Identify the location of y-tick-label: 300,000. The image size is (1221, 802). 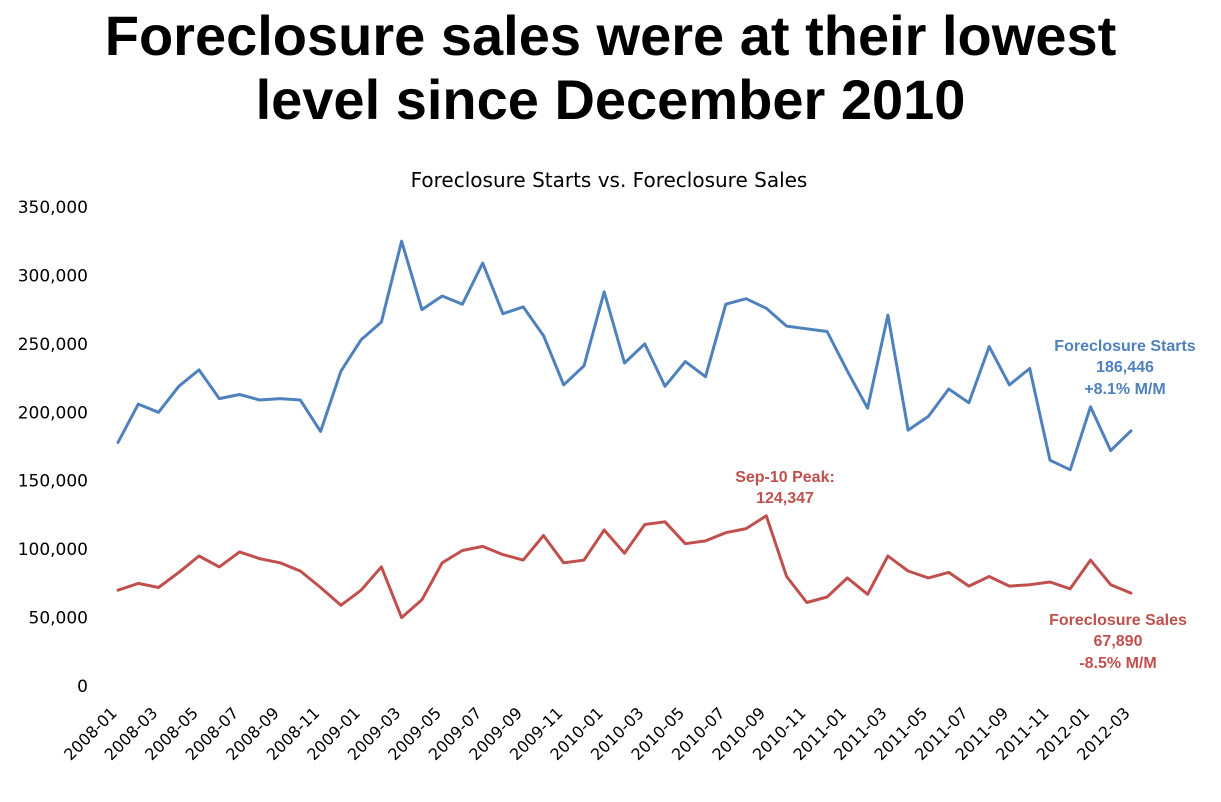
(53, 276).